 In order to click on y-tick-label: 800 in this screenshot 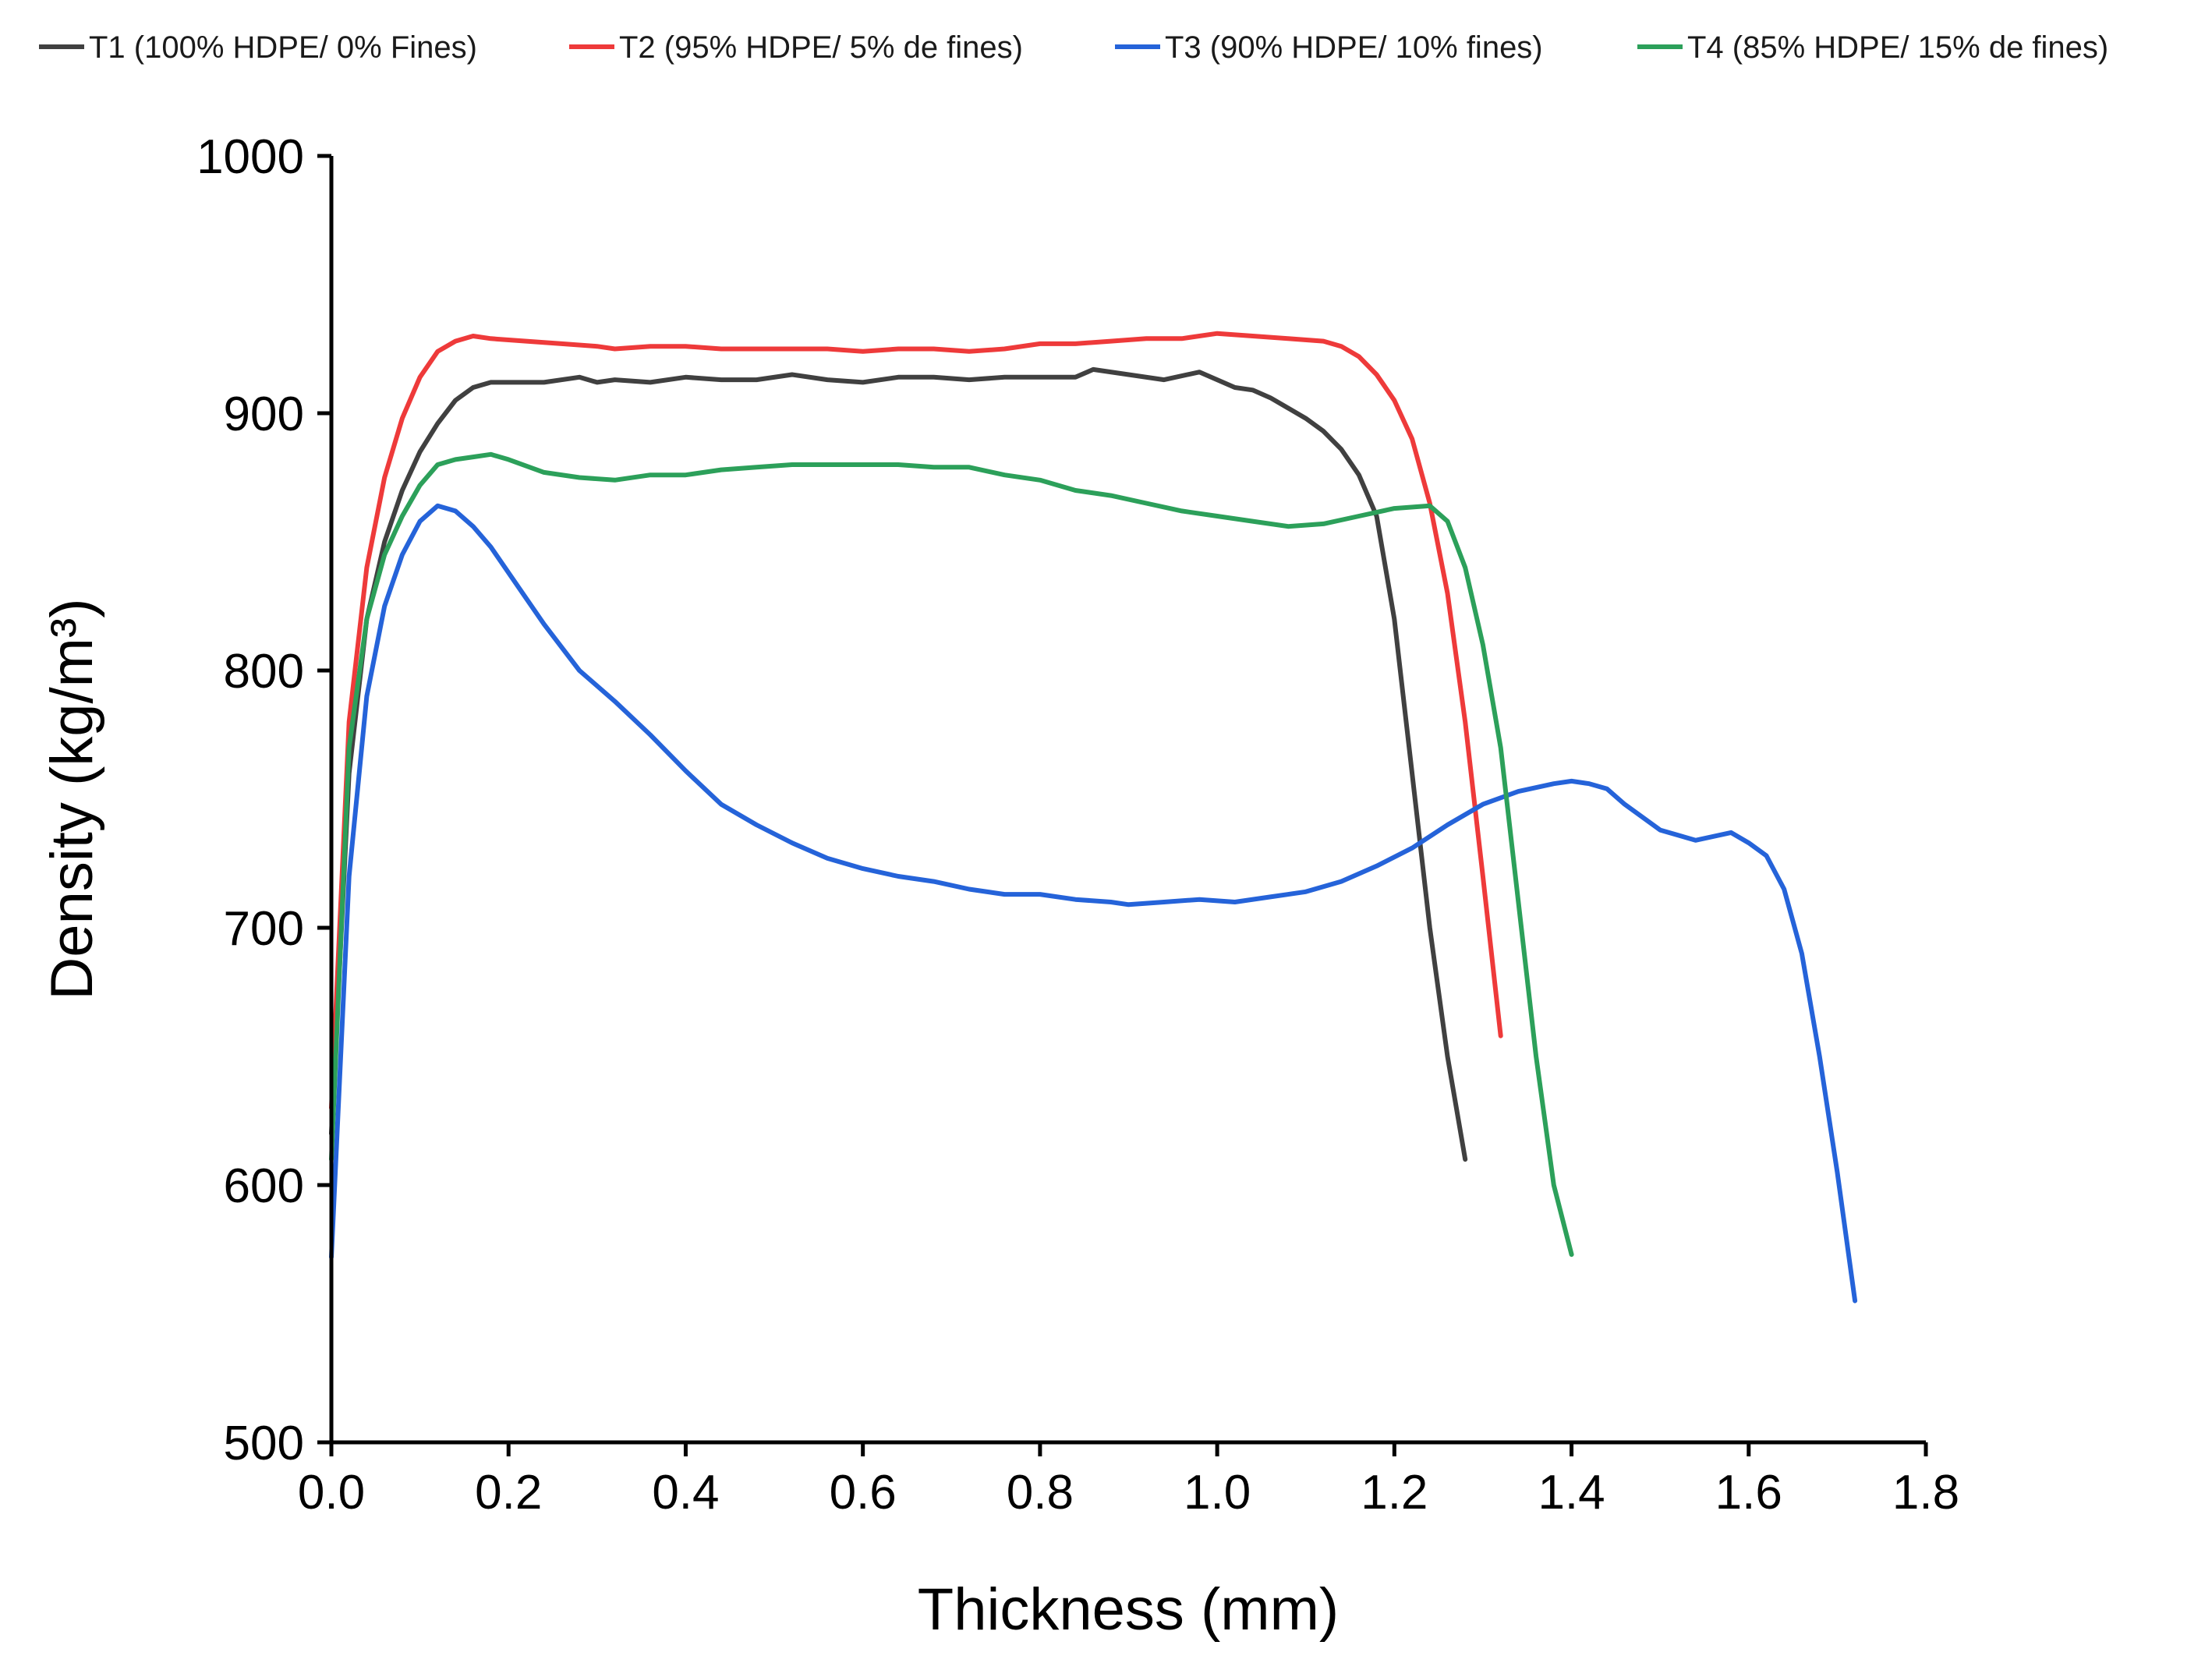, I will do `click(264, 672)`.